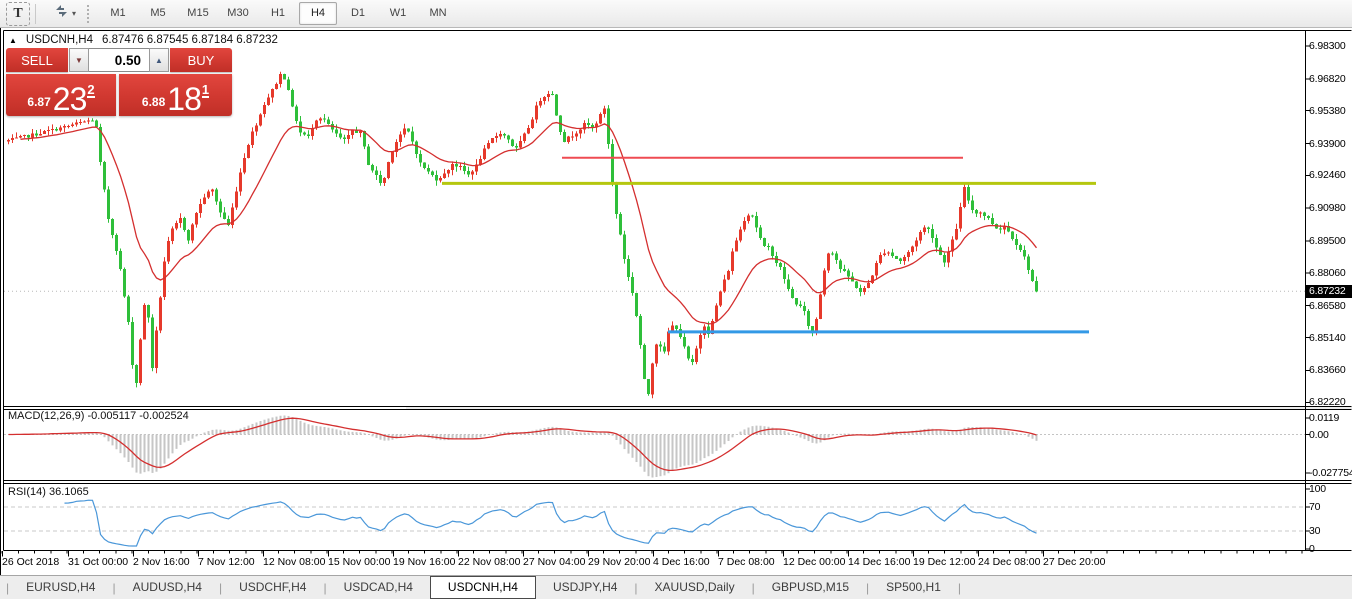 The image size is (1352, 599). Describe the element at coordinates (238, 13) in the screenshot. I see `timeframe-button-m30: M30` at that location.